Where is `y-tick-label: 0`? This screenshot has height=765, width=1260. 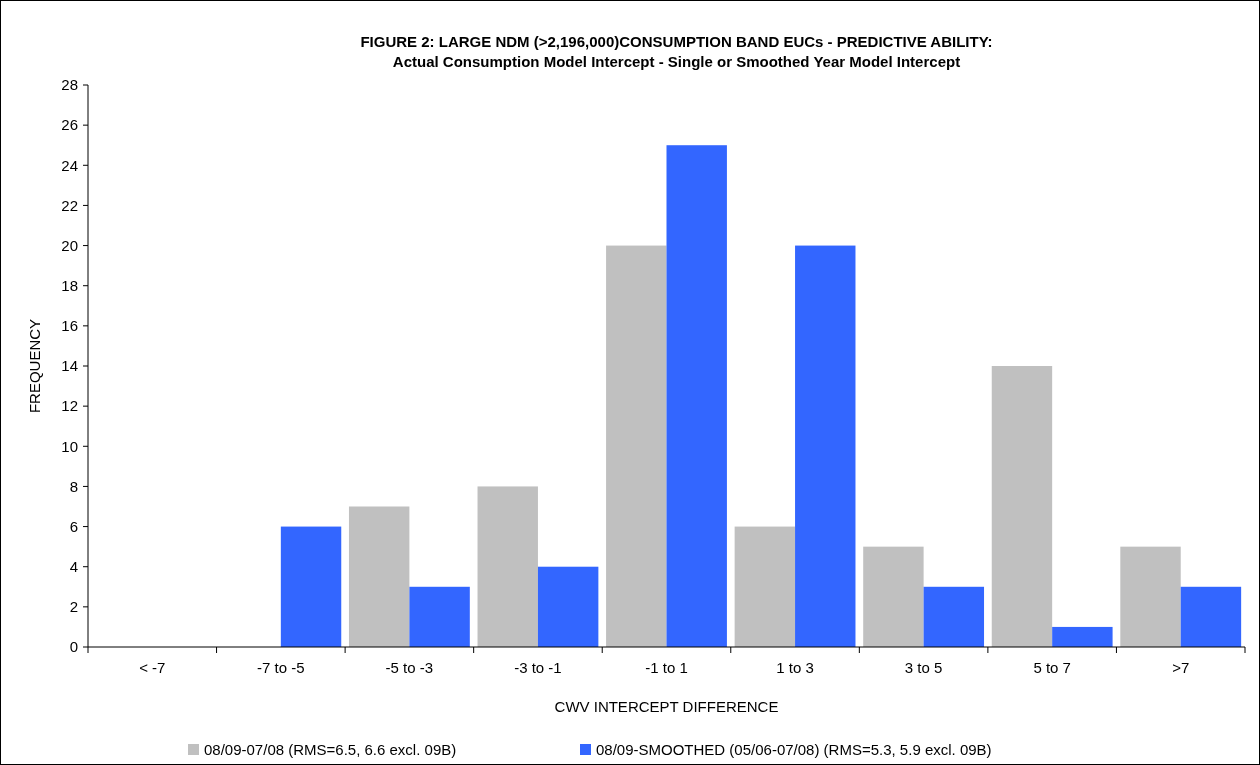 y-tick-label: 0 is located at coordinates (73, 647).